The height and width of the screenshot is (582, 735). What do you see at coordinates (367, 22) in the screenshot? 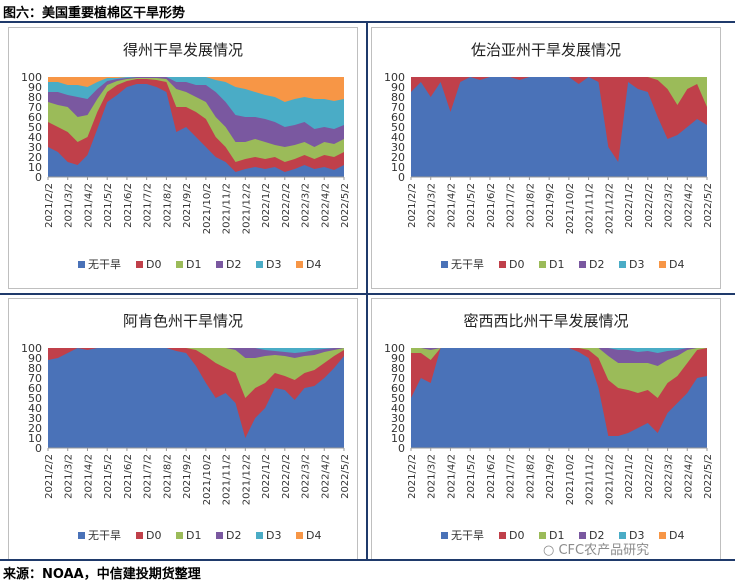
I see `top-rule` at bounding box center [367, 22].